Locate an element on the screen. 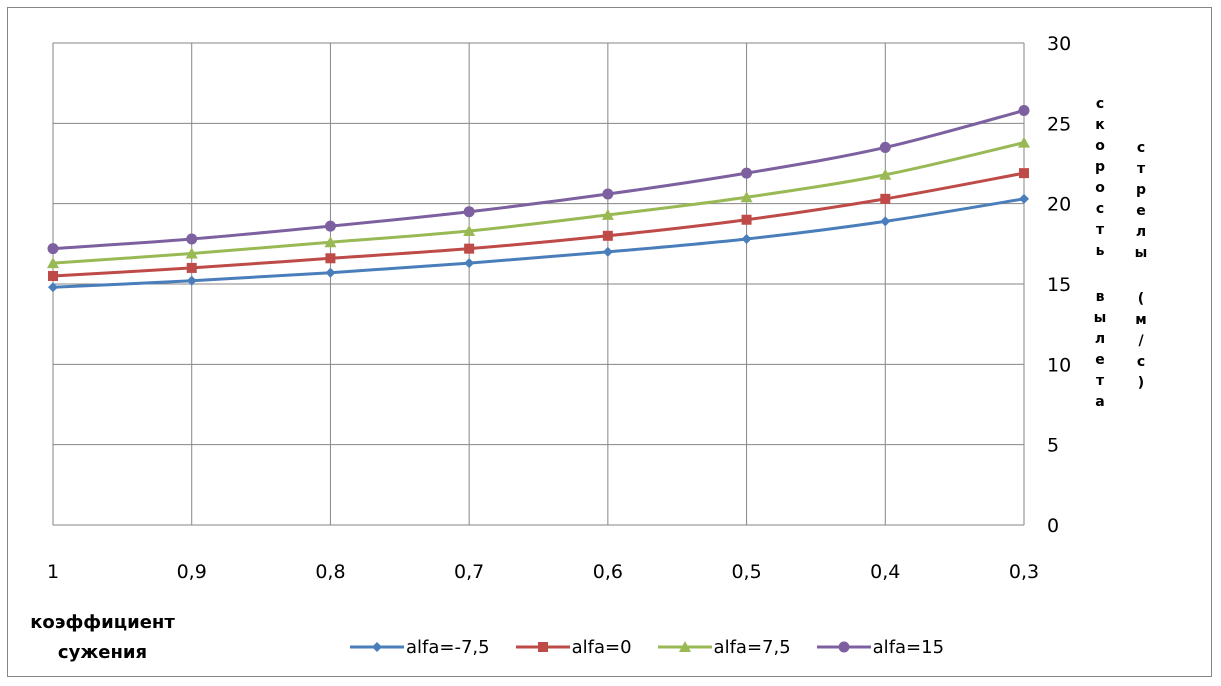  y-axis-tick-labels: 0 5 10 15 20 25 30 is located at coordinates (1059, 285).